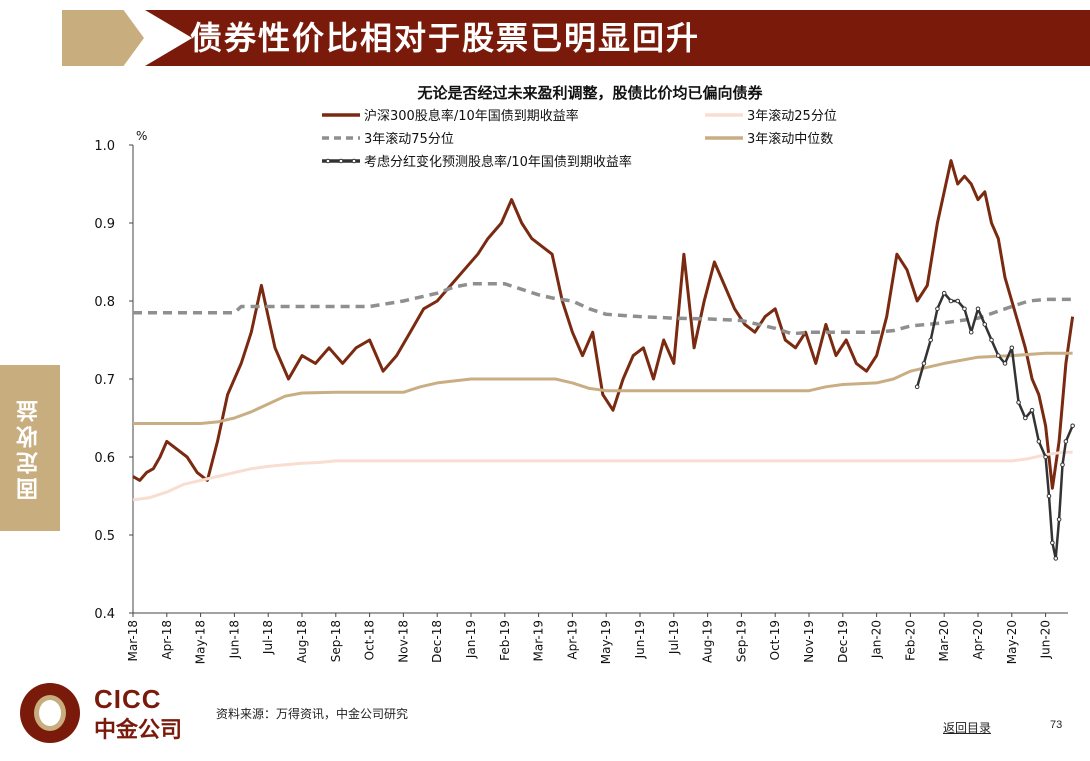  I want to click on header-accent-tan, so click(103, 38).